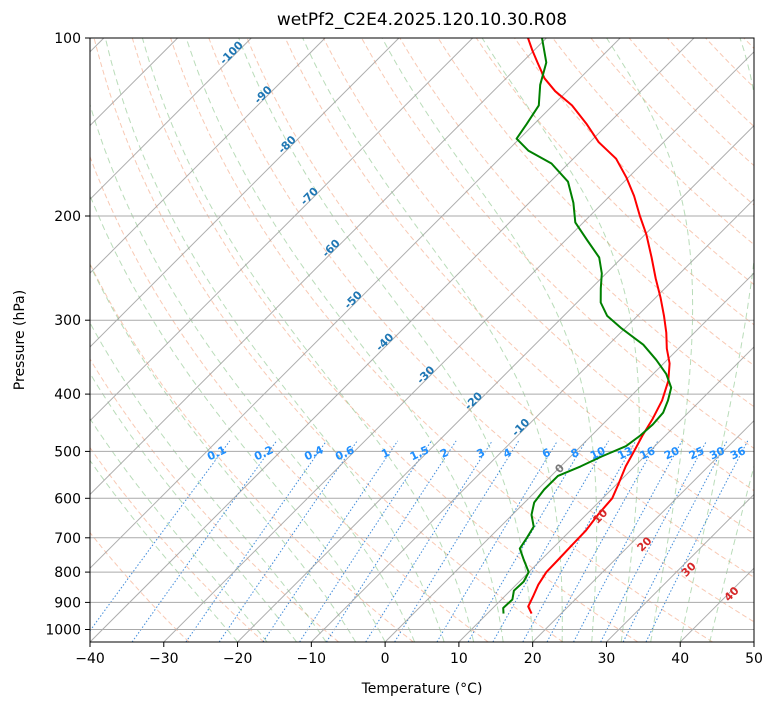 The height and width of the screenshot is (708, 775). Describe the element at coordinates (331, 247) in the screenshot. I see `isotherm-label: -60` at that location.